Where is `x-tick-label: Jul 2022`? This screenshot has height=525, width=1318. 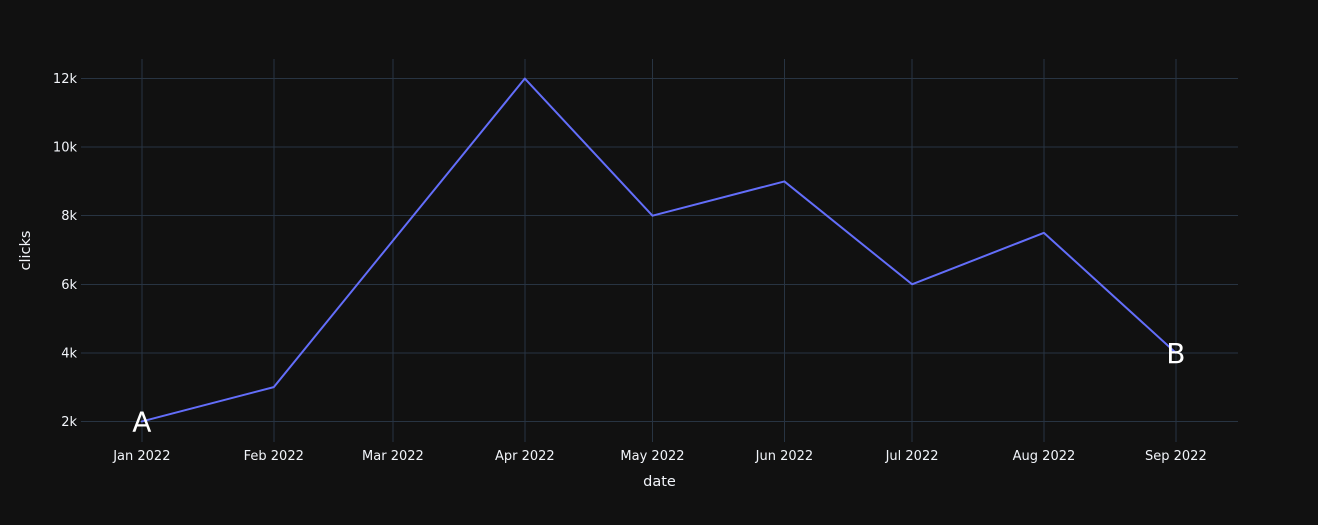
x-tick-label: Jul 2022 is located at coordinates (912, 456).